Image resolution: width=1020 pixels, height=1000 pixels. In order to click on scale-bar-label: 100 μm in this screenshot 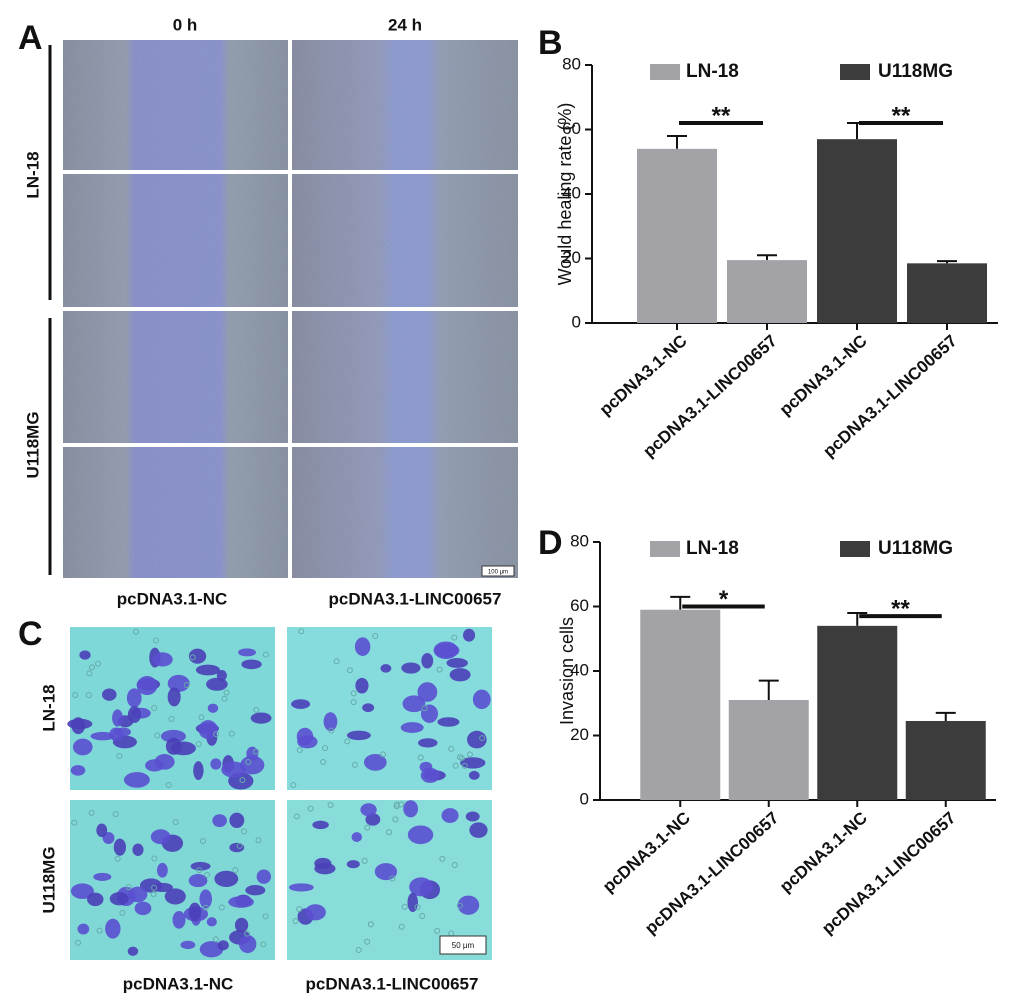, I will do `click(498, 573)`.